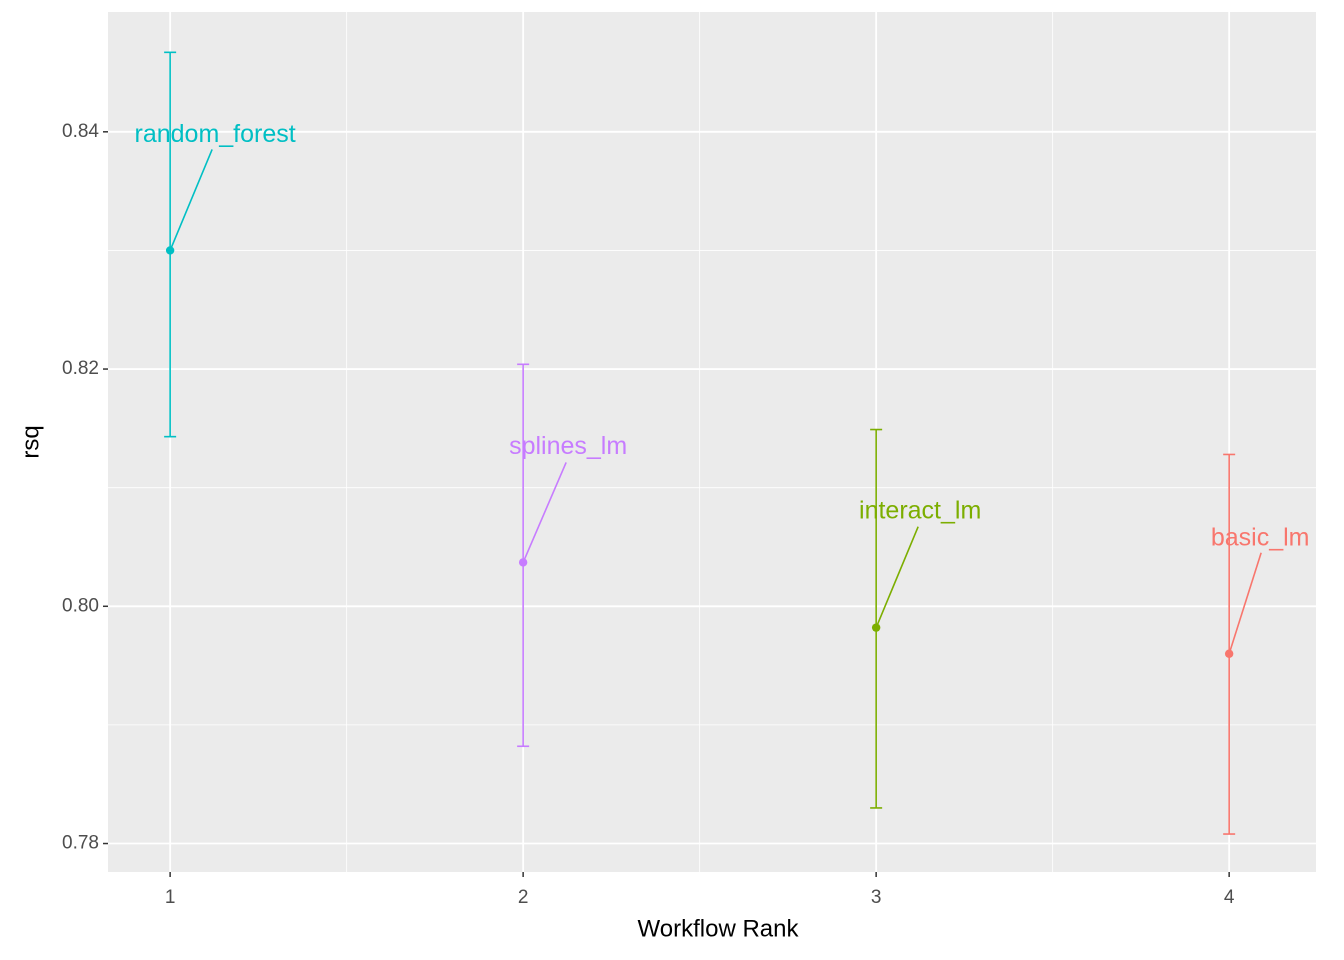 This screenshot has height=960, width=1344. What do you see at coordinates (30, 441) in the screenshot?
I see `y-axis-title: rsq` at bounding box center [30, 441].